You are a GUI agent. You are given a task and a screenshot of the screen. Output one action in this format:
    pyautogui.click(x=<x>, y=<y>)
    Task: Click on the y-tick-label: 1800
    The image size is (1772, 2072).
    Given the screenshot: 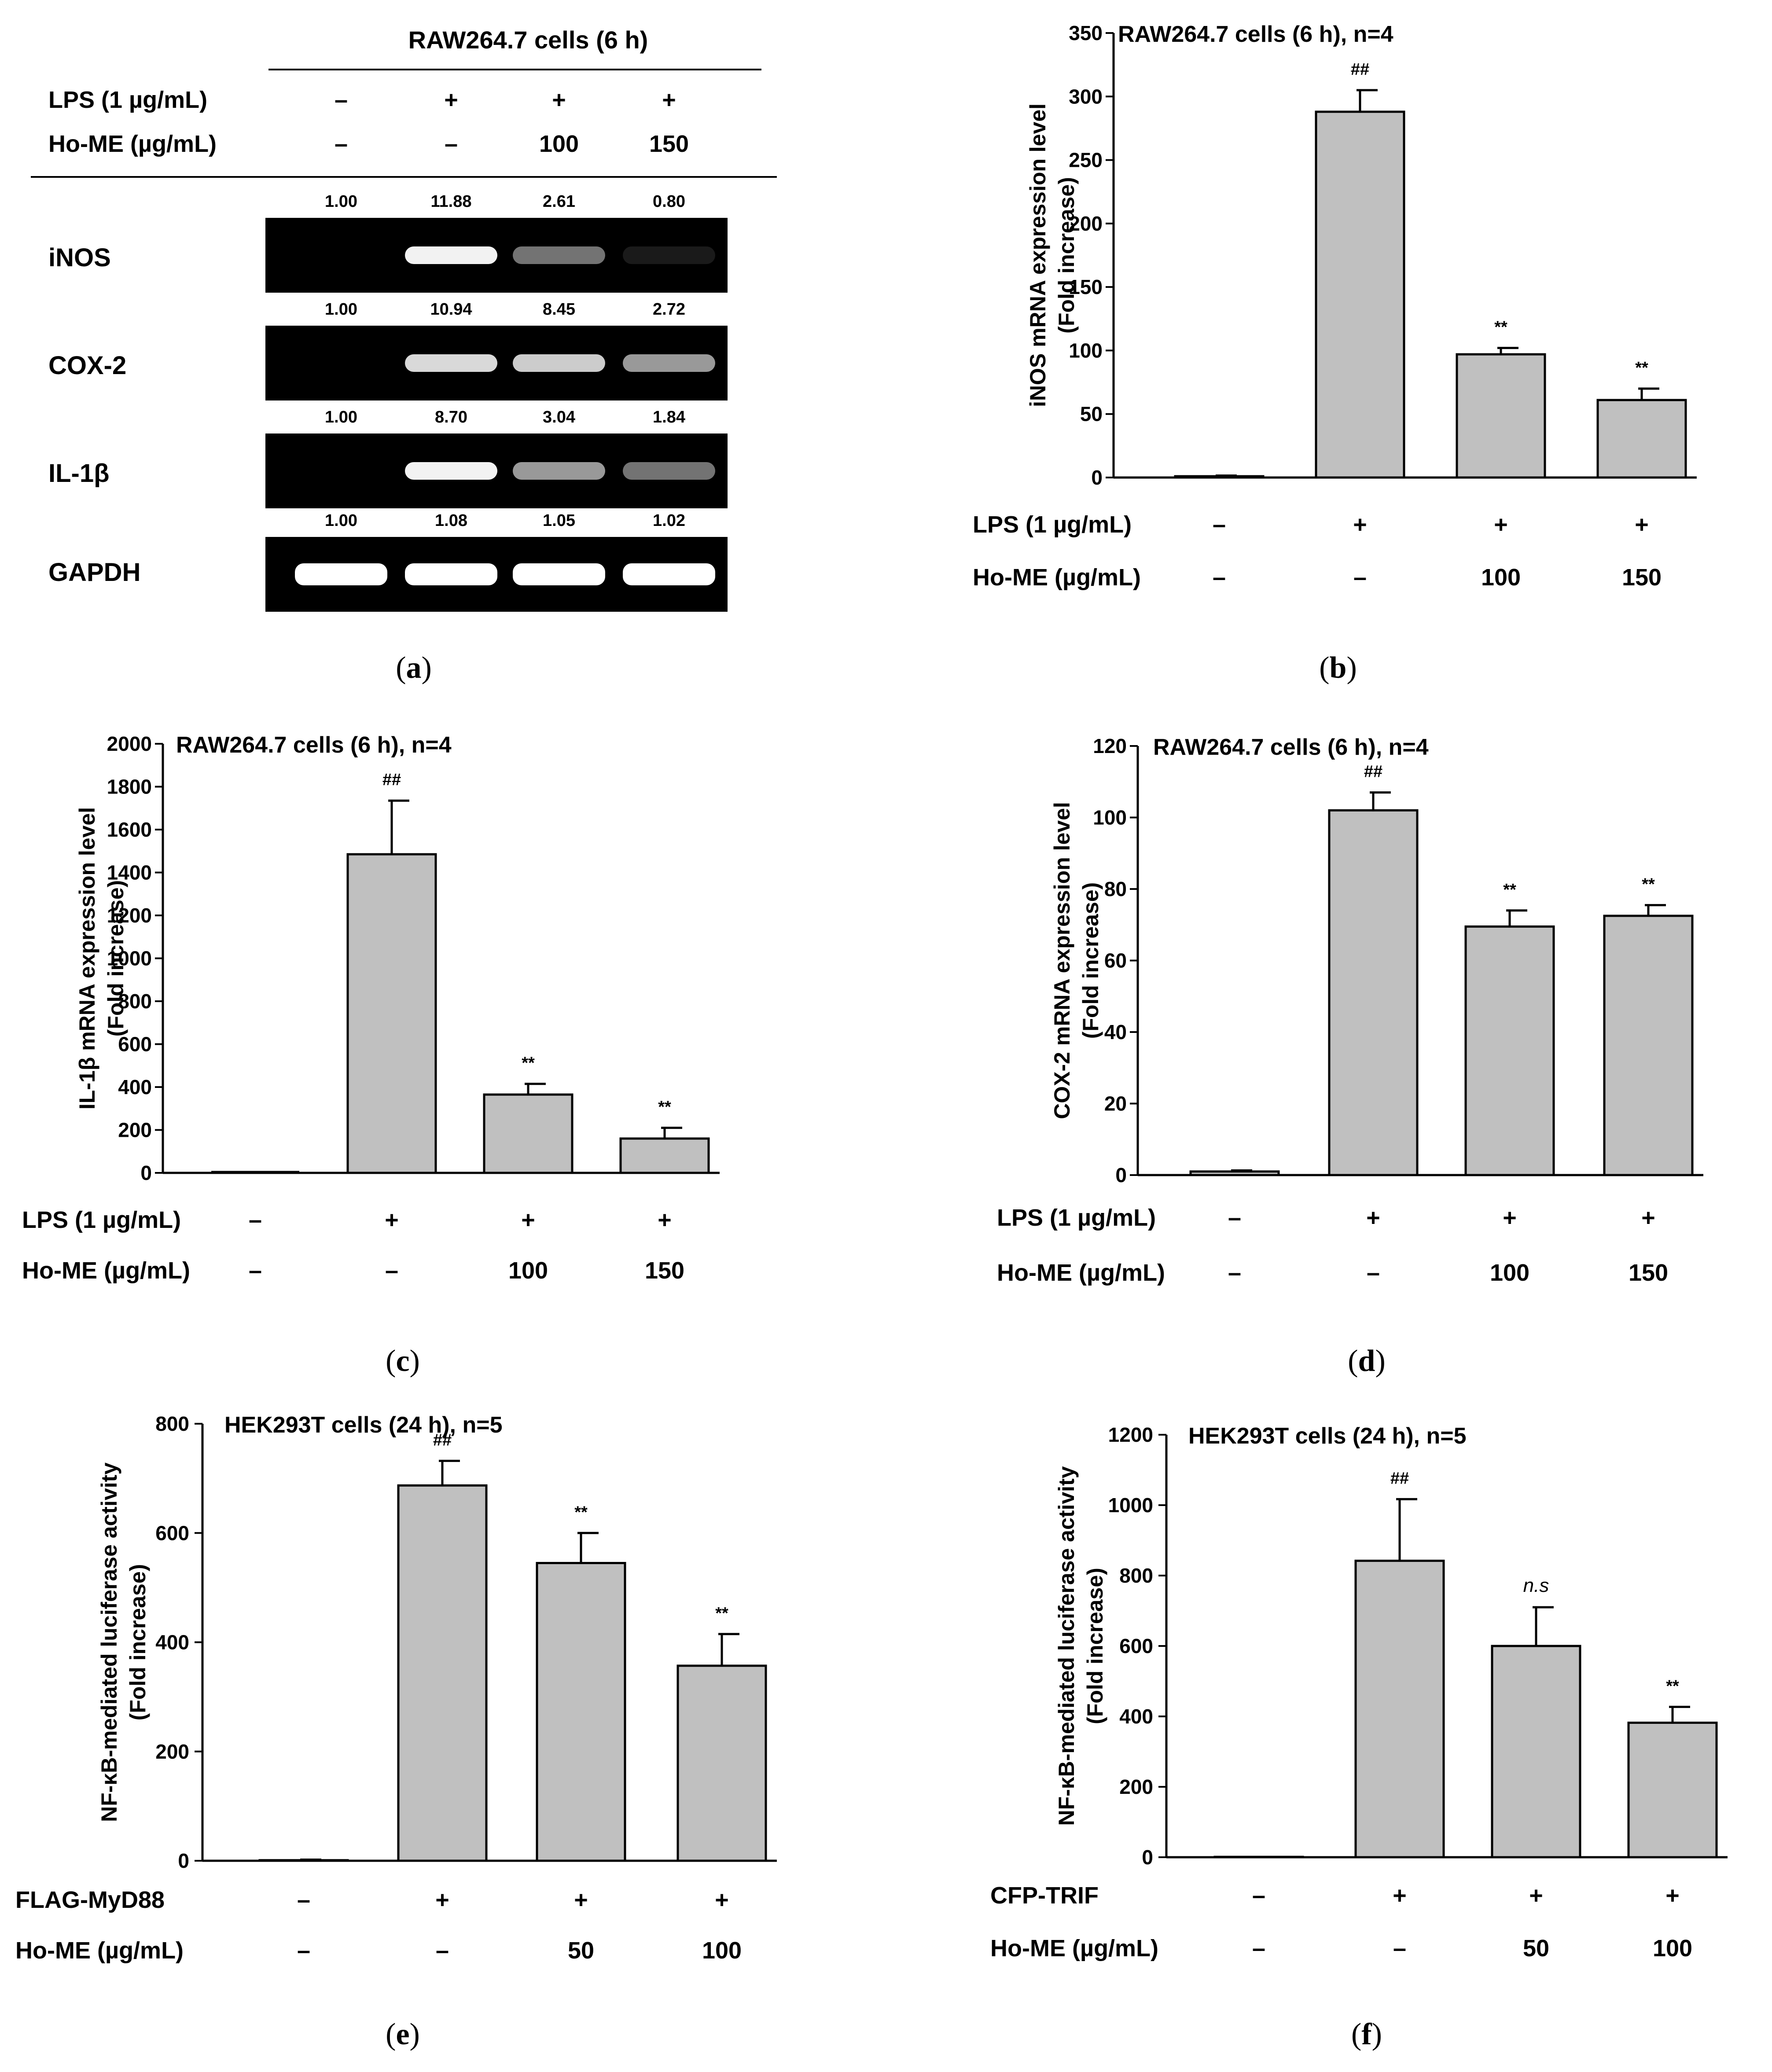 What is the action you would take?
    pyautogui.click(x=129, y=786)
    